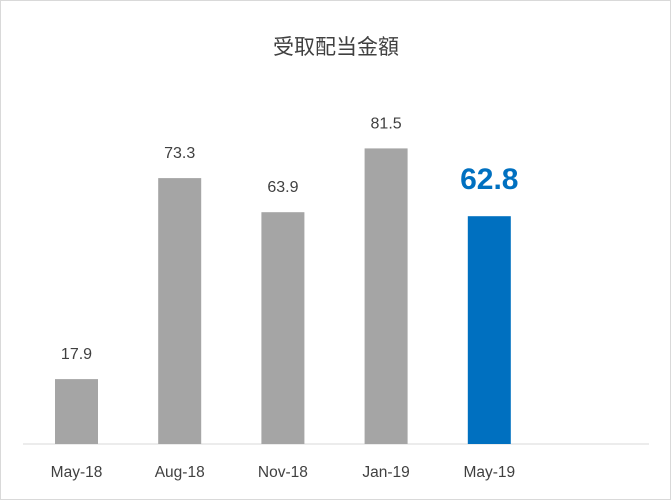 Image resolution: width=671 pixels, height=501 pixels. What do you see at coordinates (76, 354) in the screenshot?
I see `data-label-May-18: 17.9` at bounding box center [76, 354].